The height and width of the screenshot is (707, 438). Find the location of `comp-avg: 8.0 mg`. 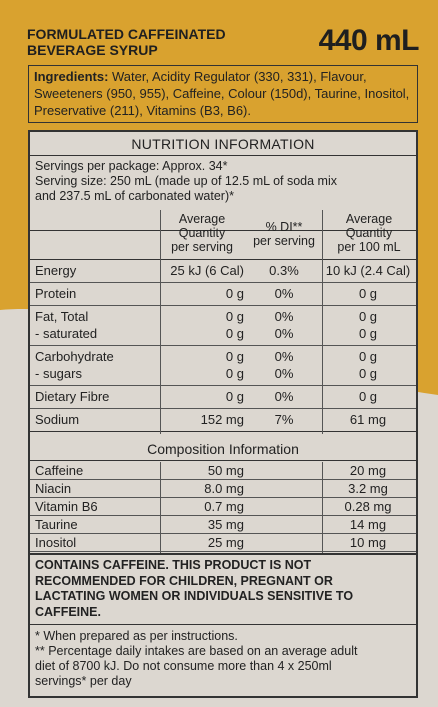

comp-avg: 8.0 mg is located at coordinates (224, 488).